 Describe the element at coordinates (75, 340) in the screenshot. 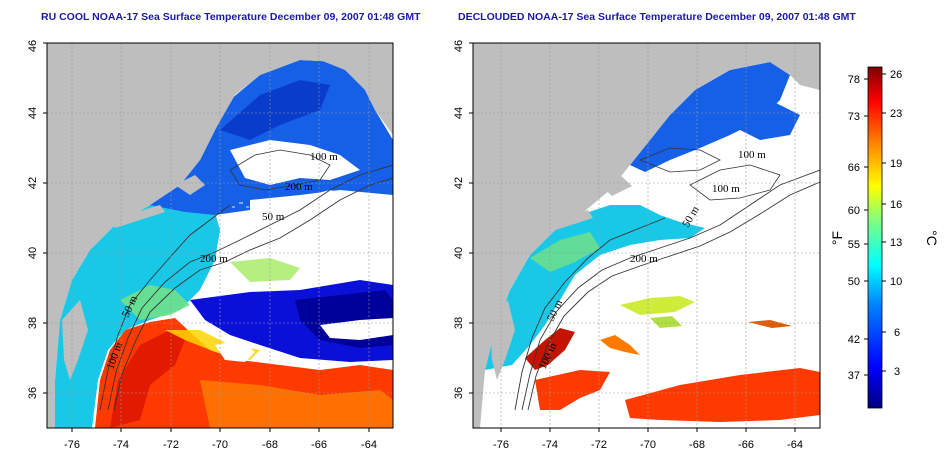

I see `panel-1-land-delmarva` at that location.